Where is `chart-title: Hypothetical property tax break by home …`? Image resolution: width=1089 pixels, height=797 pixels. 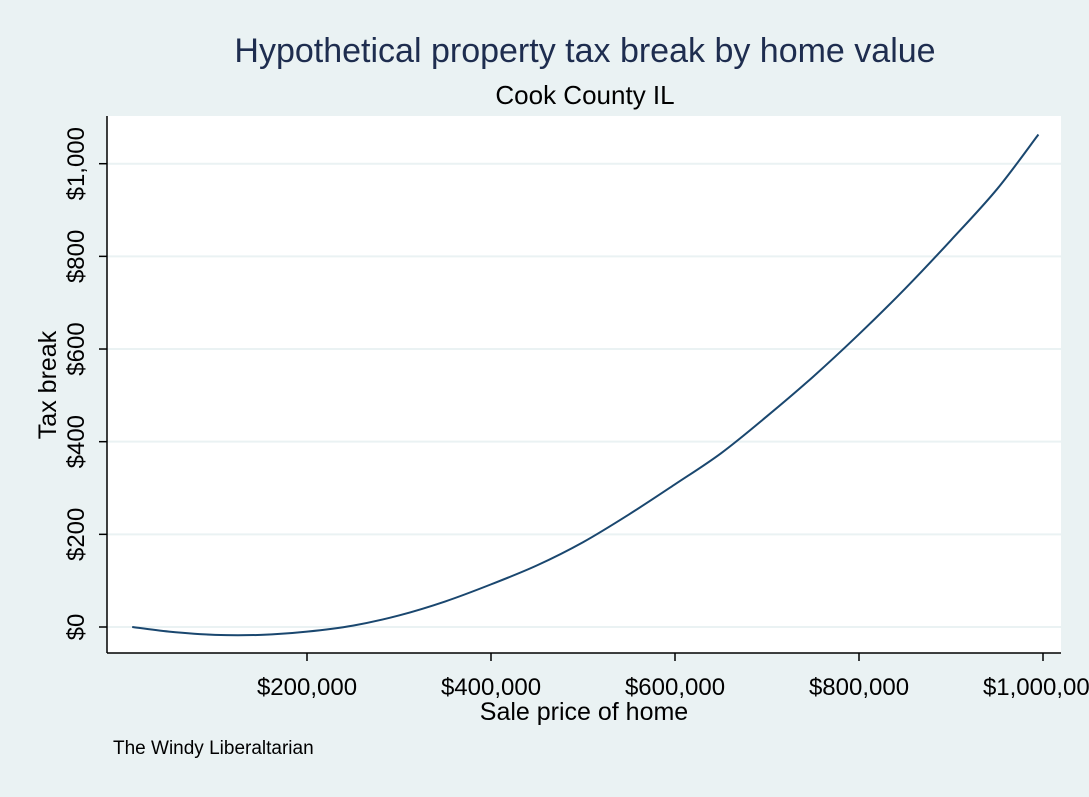
chart-title: Hypothetical property tax break by home … is located at coordinates (584, 51).